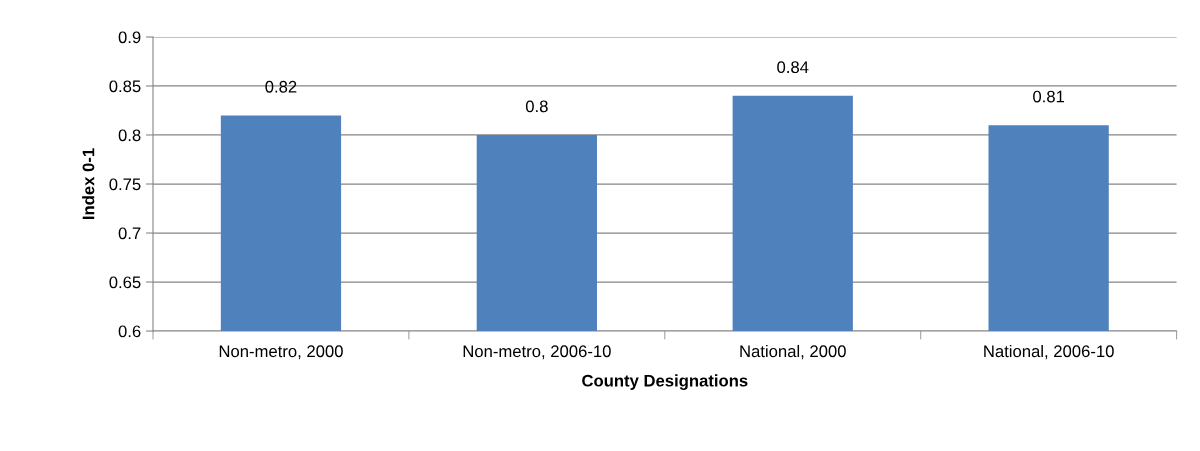 This screenshot has width=1200, height=451. I want to click on x-axis-title: County Designations, so click(665, 382).